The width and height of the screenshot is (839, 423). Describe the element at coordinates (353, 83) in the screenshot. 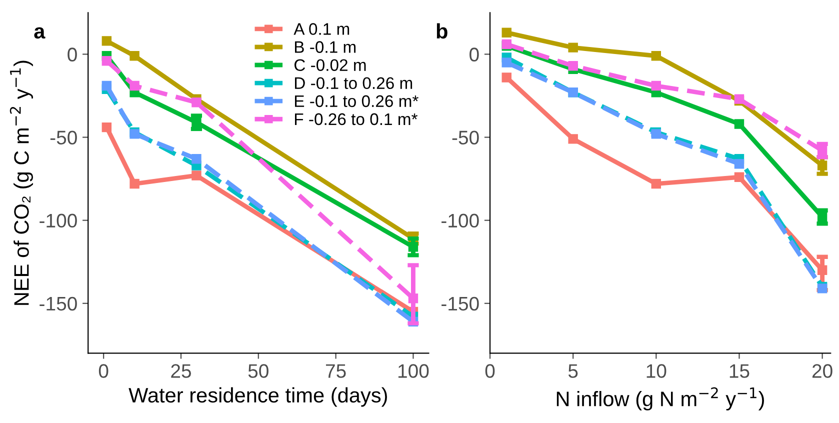

I see `legend-label: D -0.1 to 0.26 m` at that location.